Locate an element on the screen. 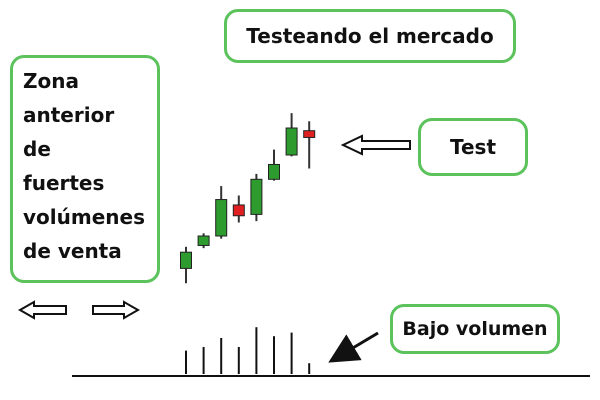 The image size is (600, 400). title-callout: Testeando el mercado is located at coordinates (370, 36).